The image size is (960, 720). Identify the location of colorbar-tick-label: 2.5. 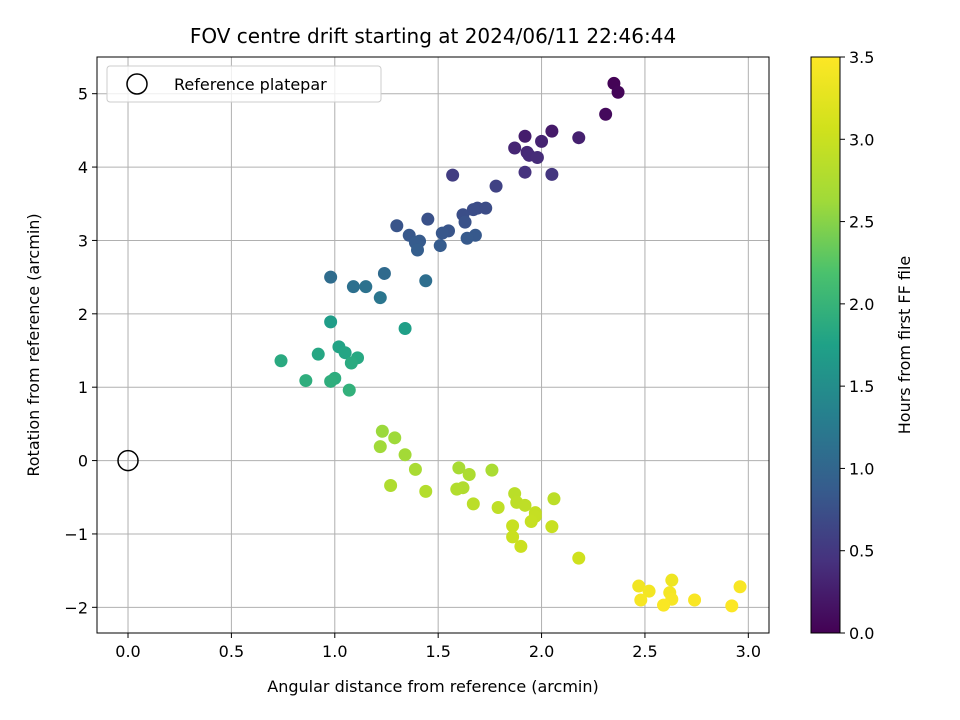
(861, 222).